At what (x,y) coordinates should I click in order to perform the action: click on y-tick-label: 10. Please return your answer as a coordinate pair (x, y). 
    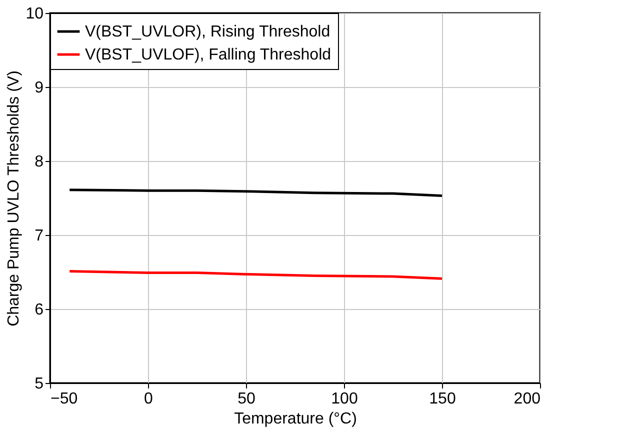
    Looking at the image, I should click on (35, 14).